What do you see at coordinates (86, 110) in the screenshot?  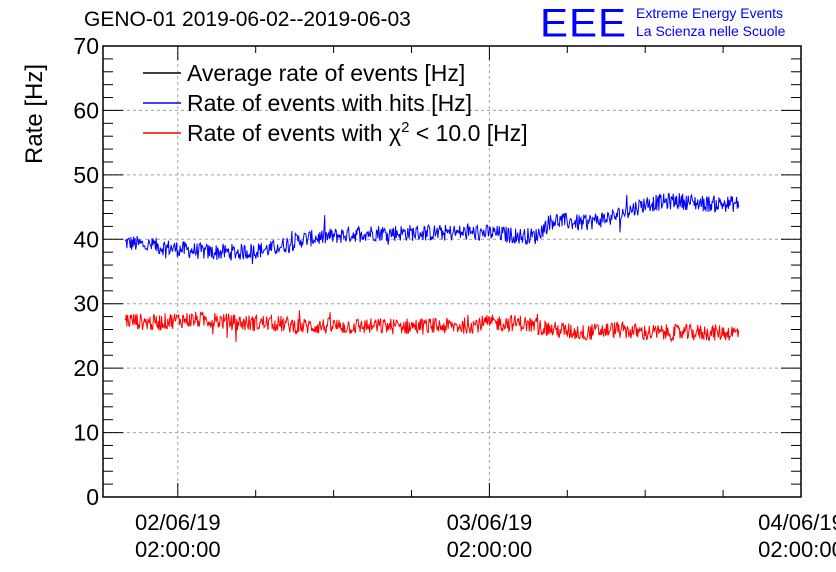 I see `y-tick-label: 60` at bounding box center [86, 110].